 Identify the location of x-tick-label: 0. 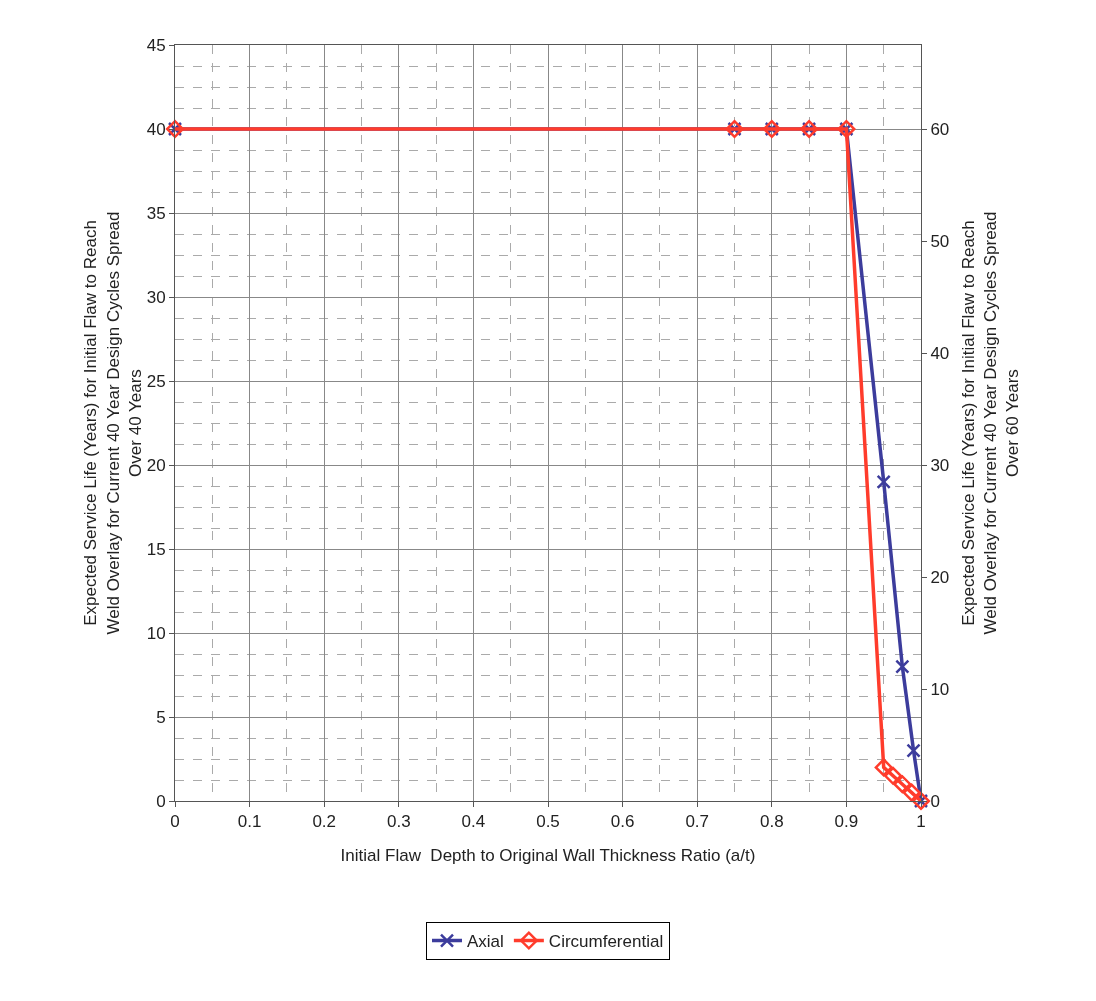
(175, 822).